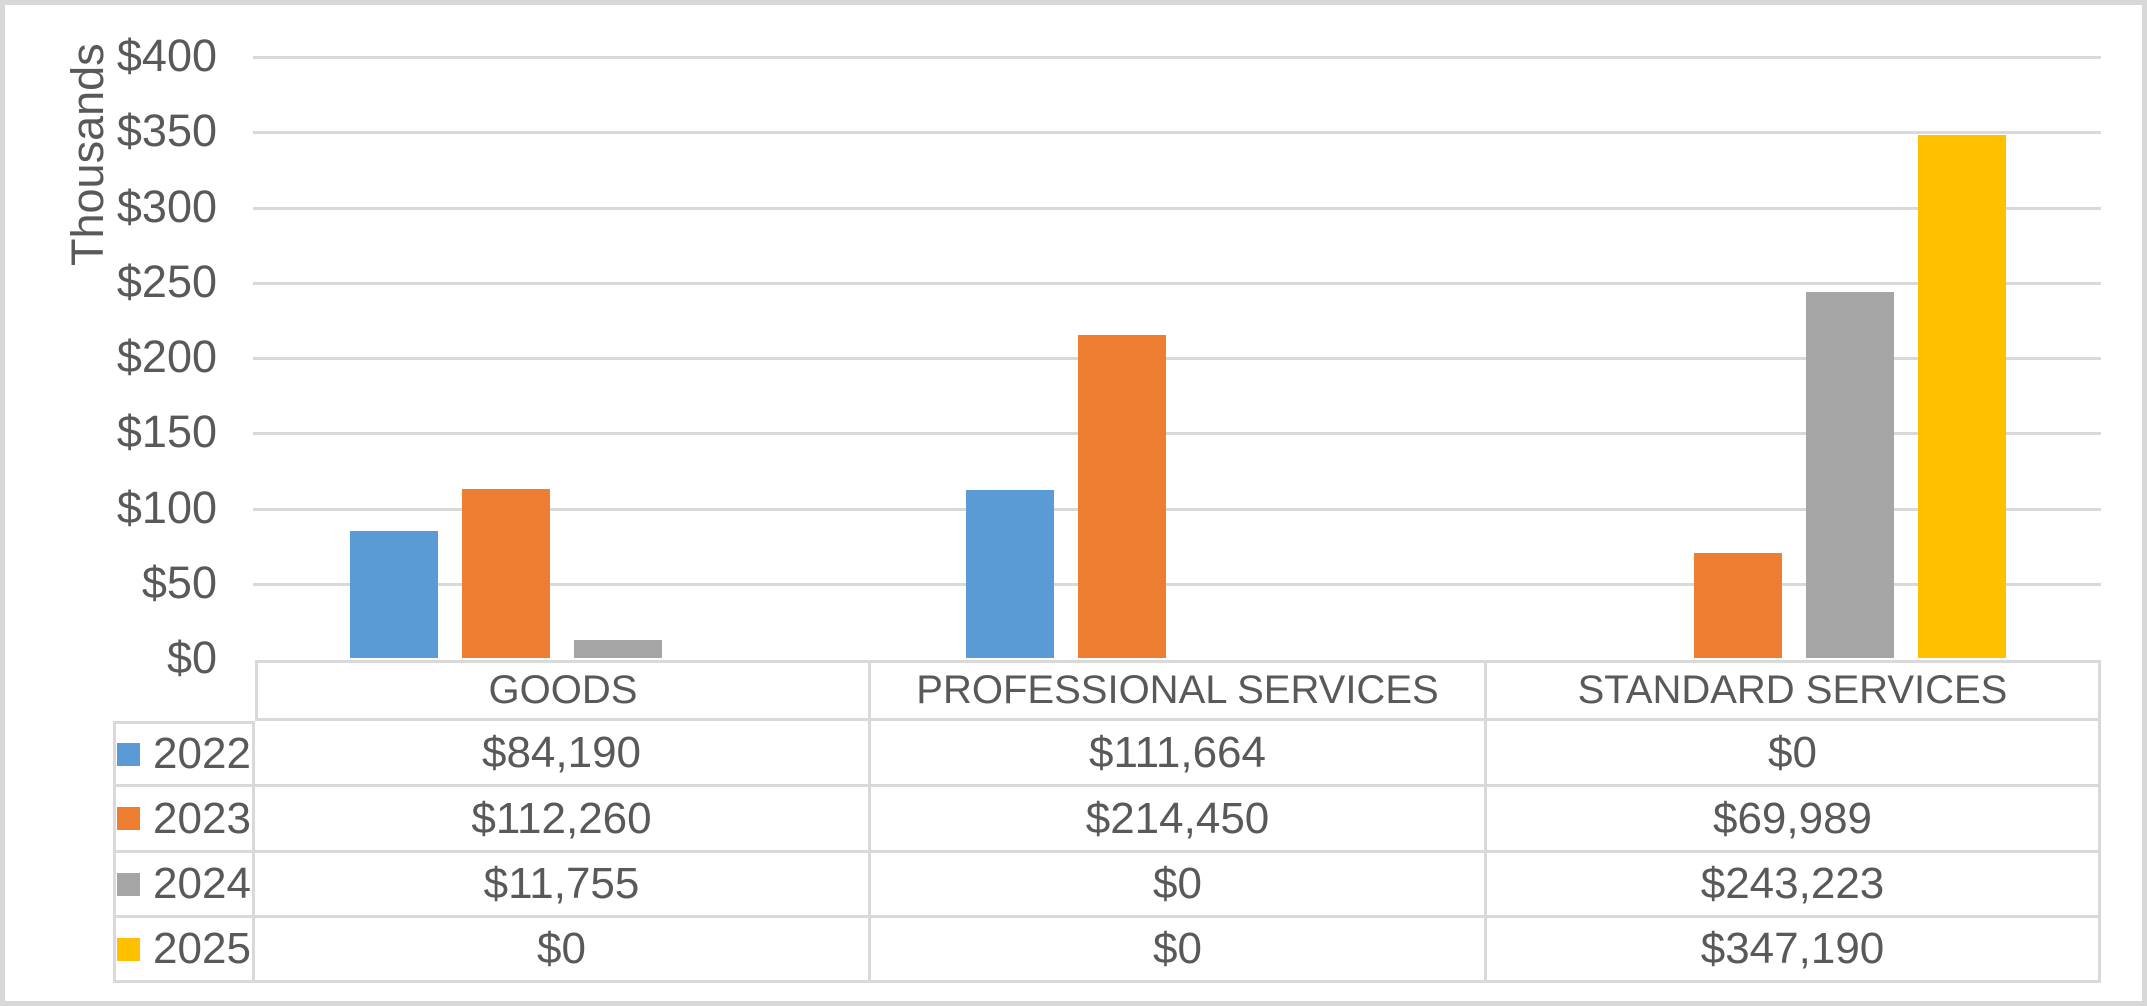 The image size is (2147, 1006). I want to click on legend-label-2023: 2023, so click(202, 818).